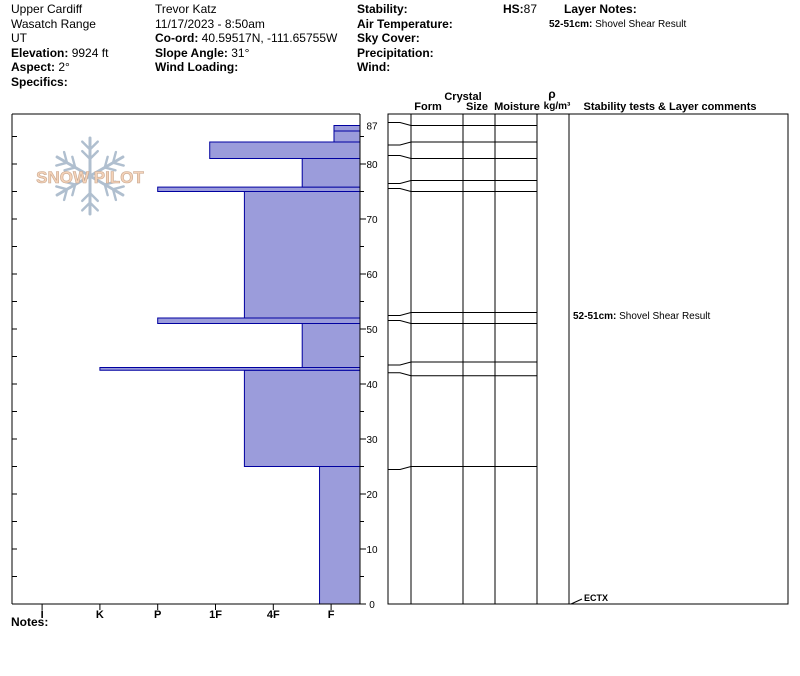  Describe the element at coordinates (372, 127) in the screenshot. I see `depth-tick-label: 87` at that location.